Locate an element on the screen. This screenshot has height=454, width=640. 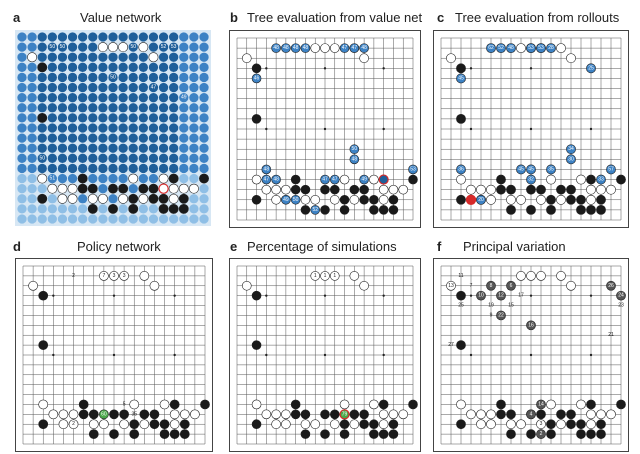
move-label: 7 is located at coordinates (471, 286).